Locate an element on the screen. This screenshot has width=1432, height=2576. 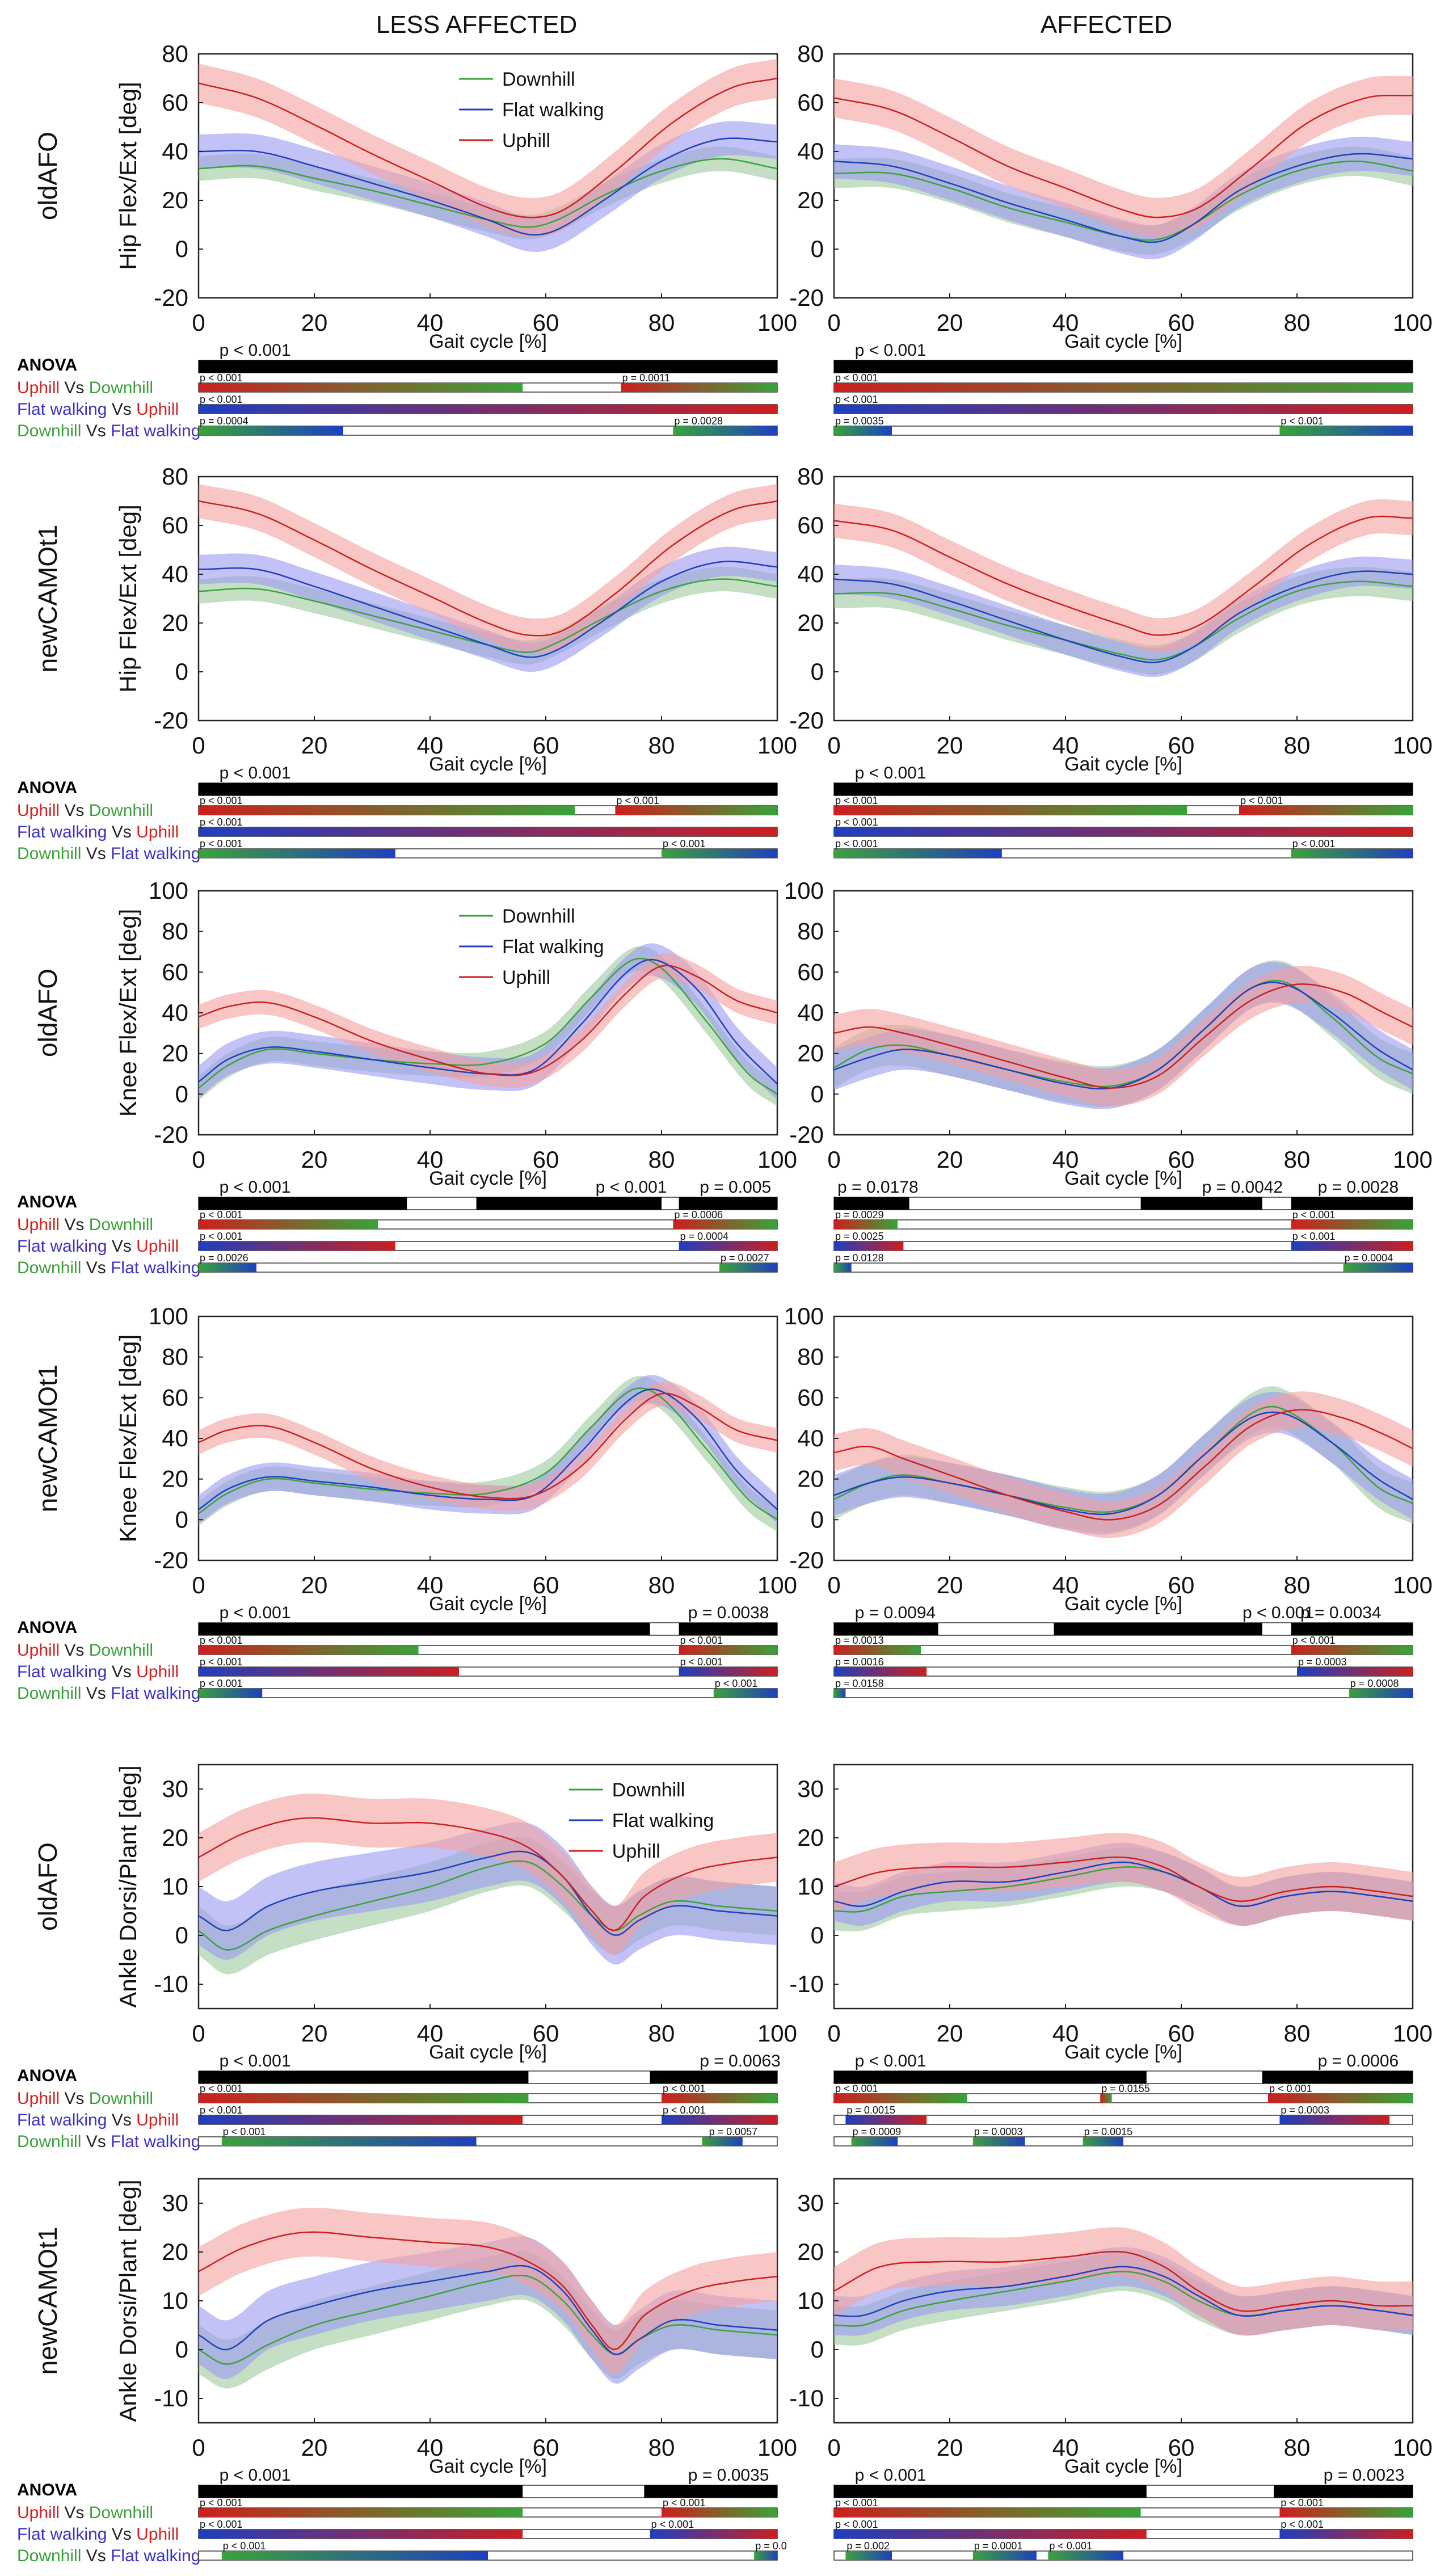
p-value-label: p = 0.0027 is located at coordinates (745, 1258).